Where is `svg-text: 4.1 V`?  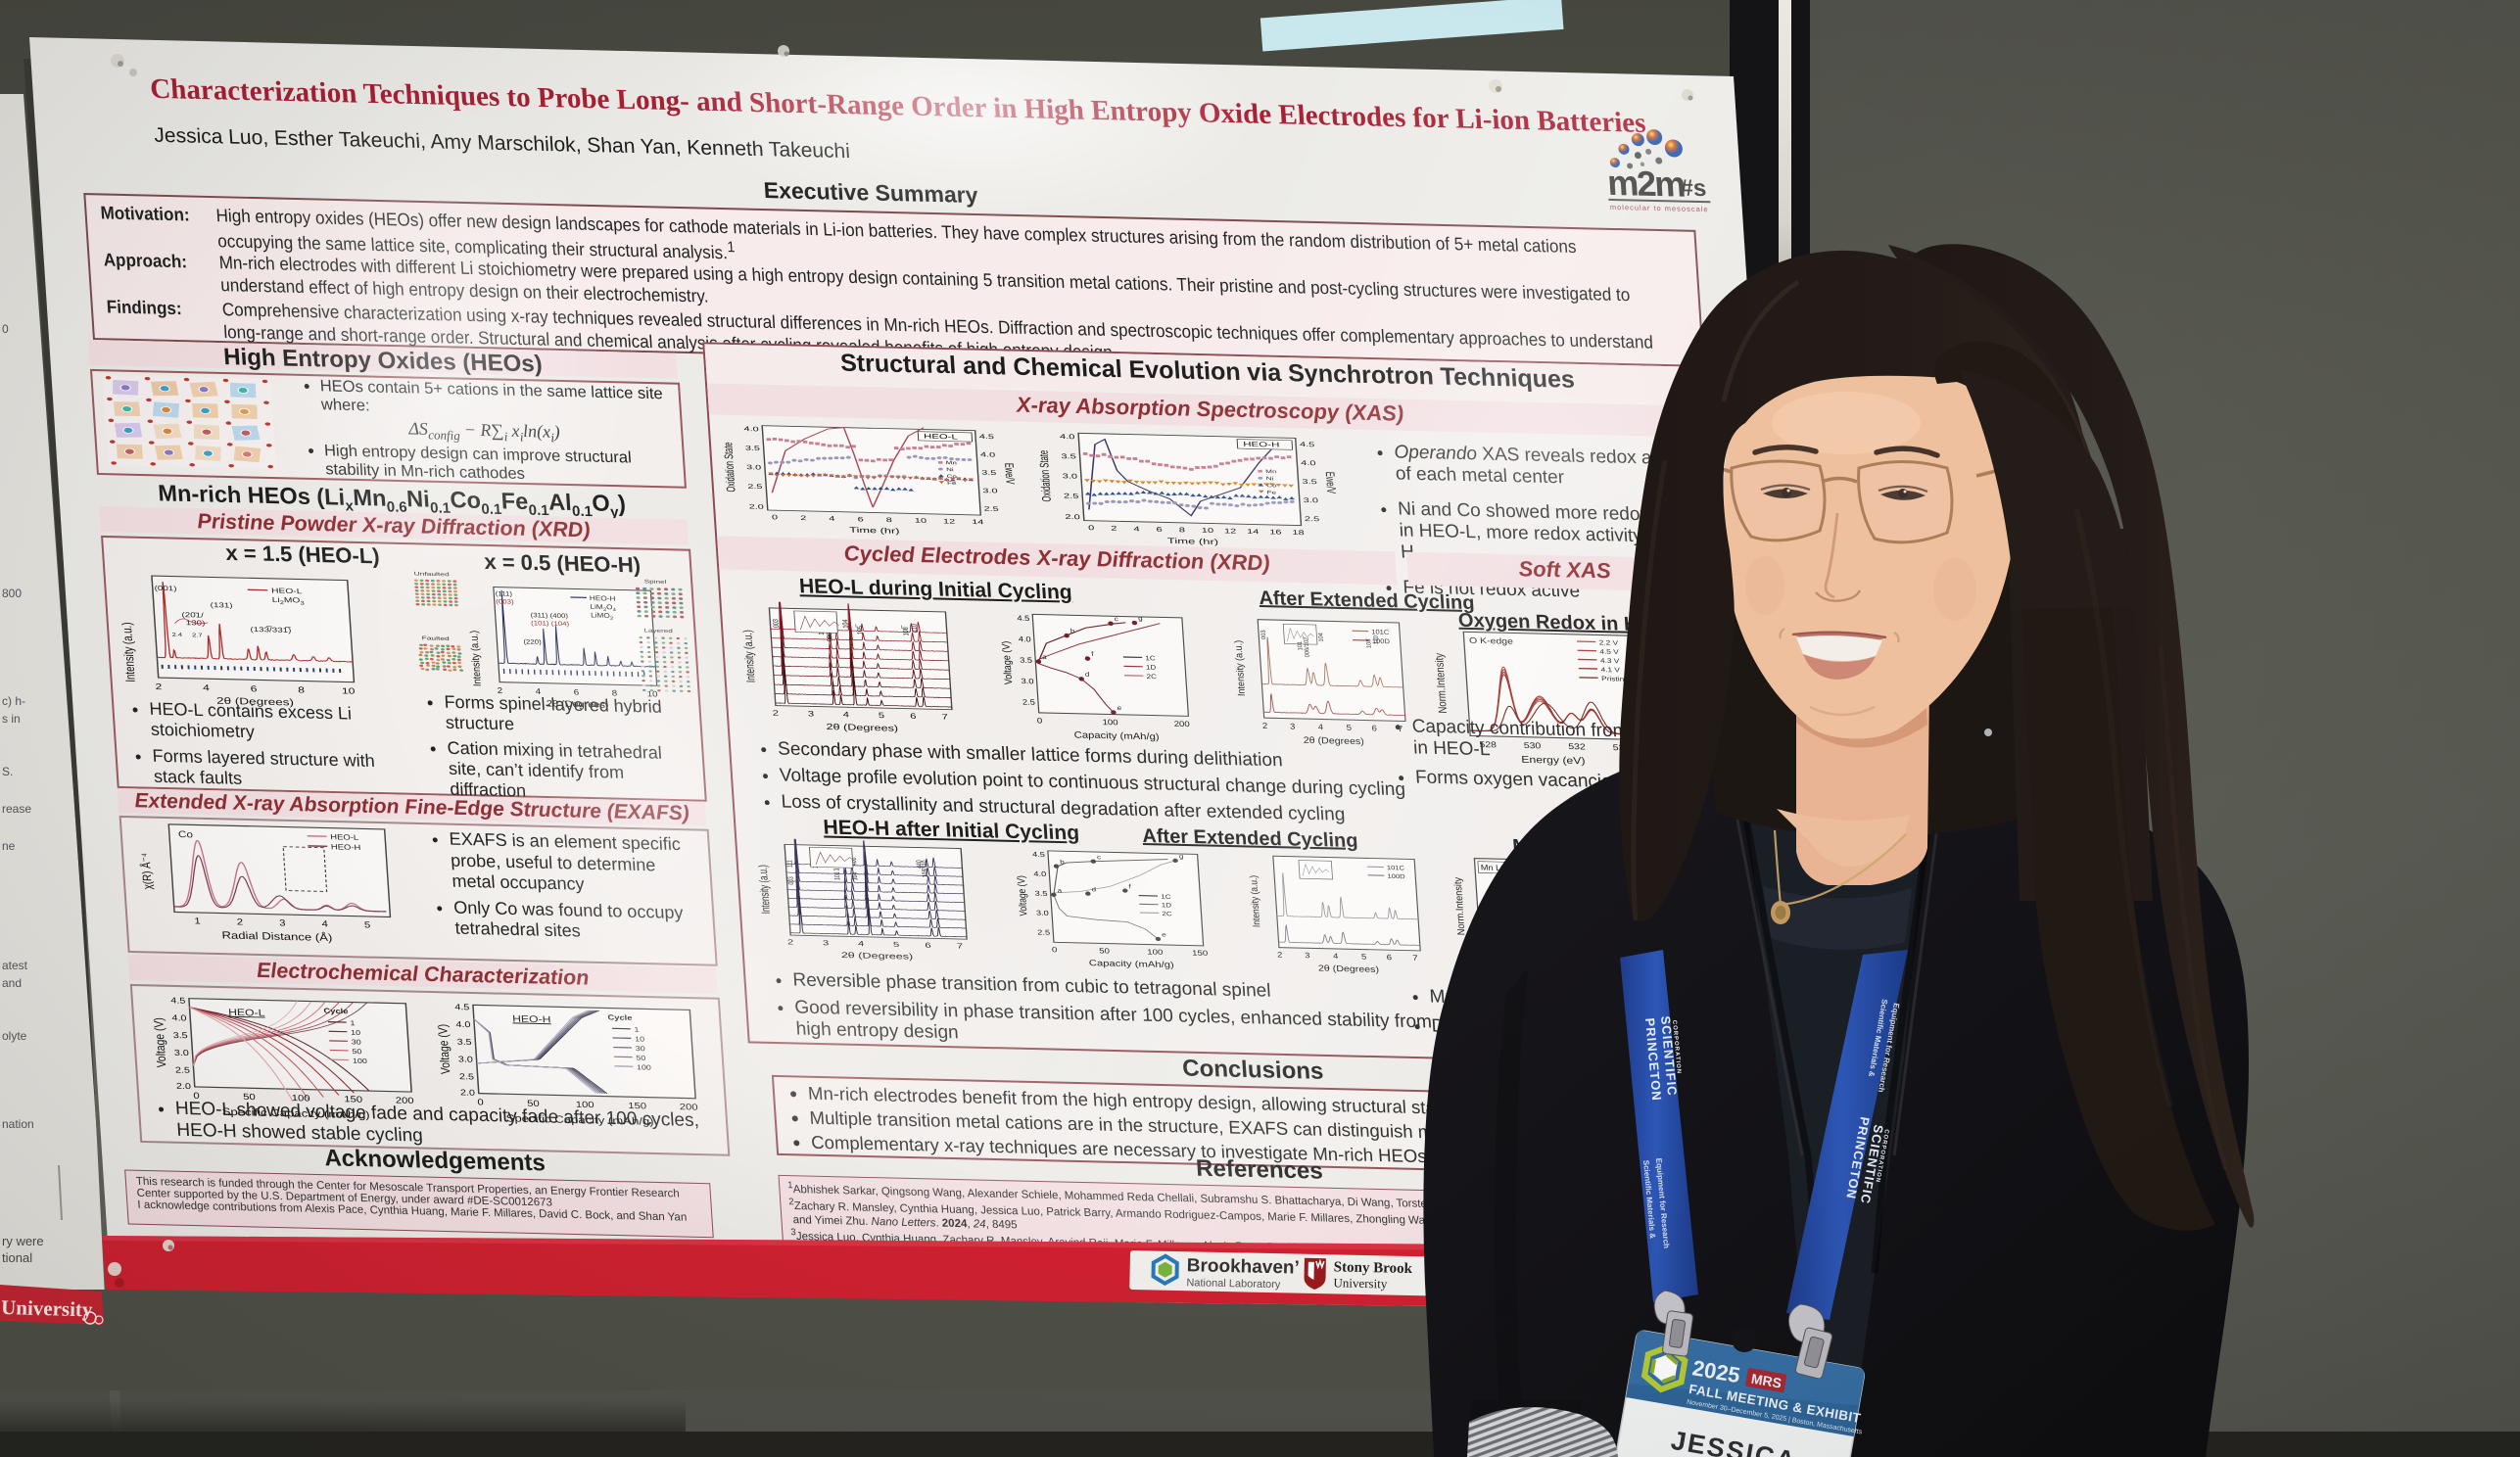
svg-text: 4.1 V is located at coordinates (1610, 670).